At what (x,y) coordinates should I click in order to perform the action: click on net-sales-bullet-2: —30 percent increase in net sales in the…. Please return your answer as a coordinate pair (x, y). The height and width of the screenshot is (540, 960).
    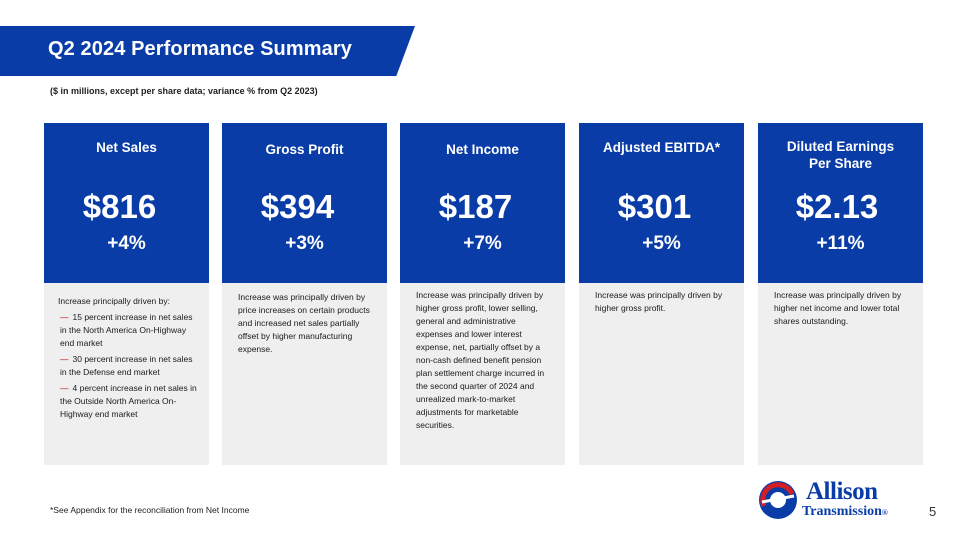
    Looking at the image, I should click on (126, 365).